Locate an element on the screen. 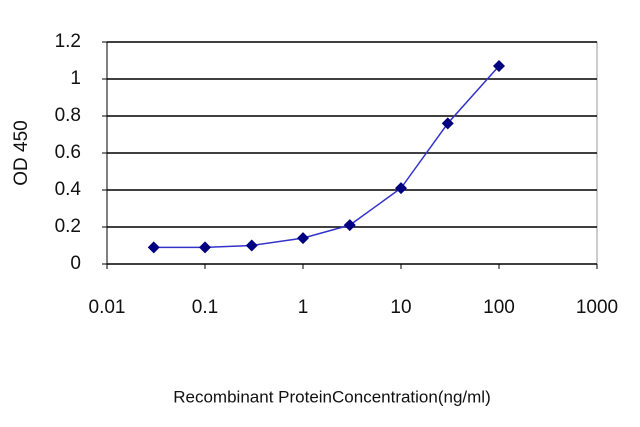 The image size is (640, 427). y-tick-label: 1.2 is located at coordinates (68, 41).